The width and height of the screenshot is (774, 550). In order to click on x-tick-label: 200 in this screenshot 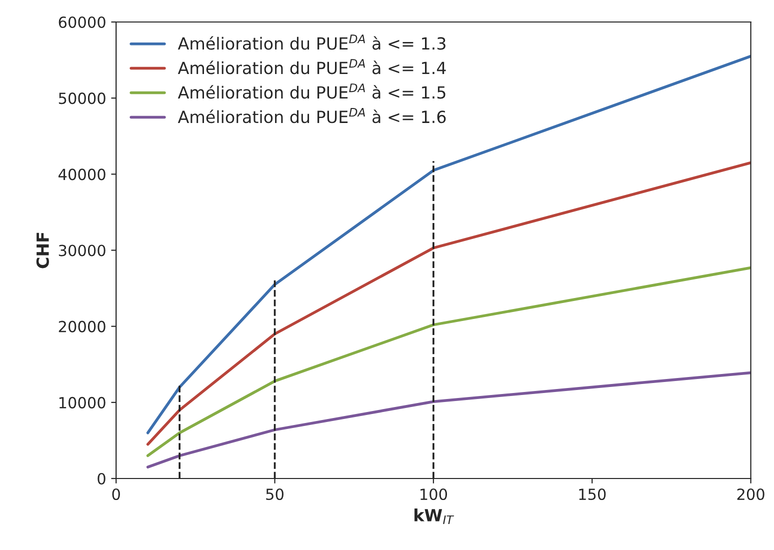, I will do `click(750, 494)`.